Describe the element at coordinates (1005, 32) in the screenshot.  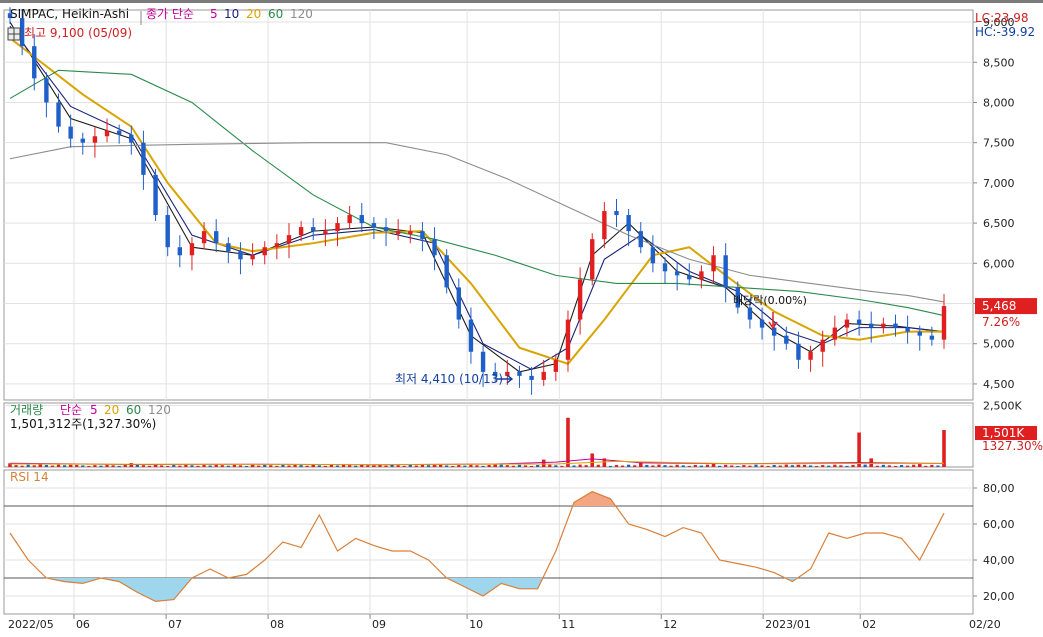
I see `hc-readout: HC:-39.92` at that location.